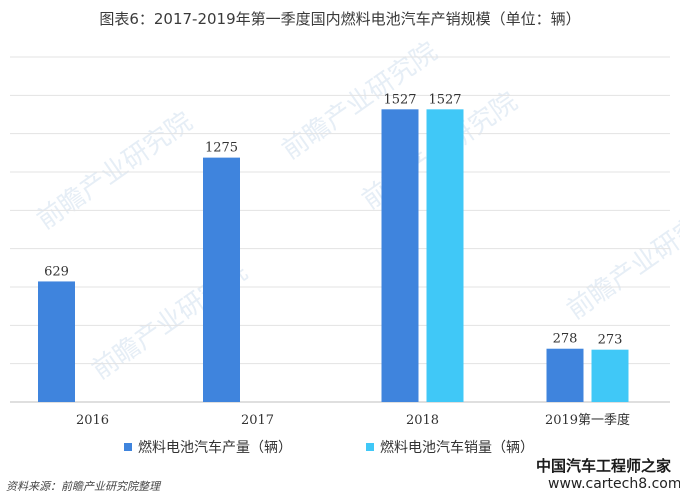  What do you see at coordinates (457, 447) in the screenshot?
I see `legend-label: 燃料电池汽车销量（辆）` at bounding box center [457, 447].